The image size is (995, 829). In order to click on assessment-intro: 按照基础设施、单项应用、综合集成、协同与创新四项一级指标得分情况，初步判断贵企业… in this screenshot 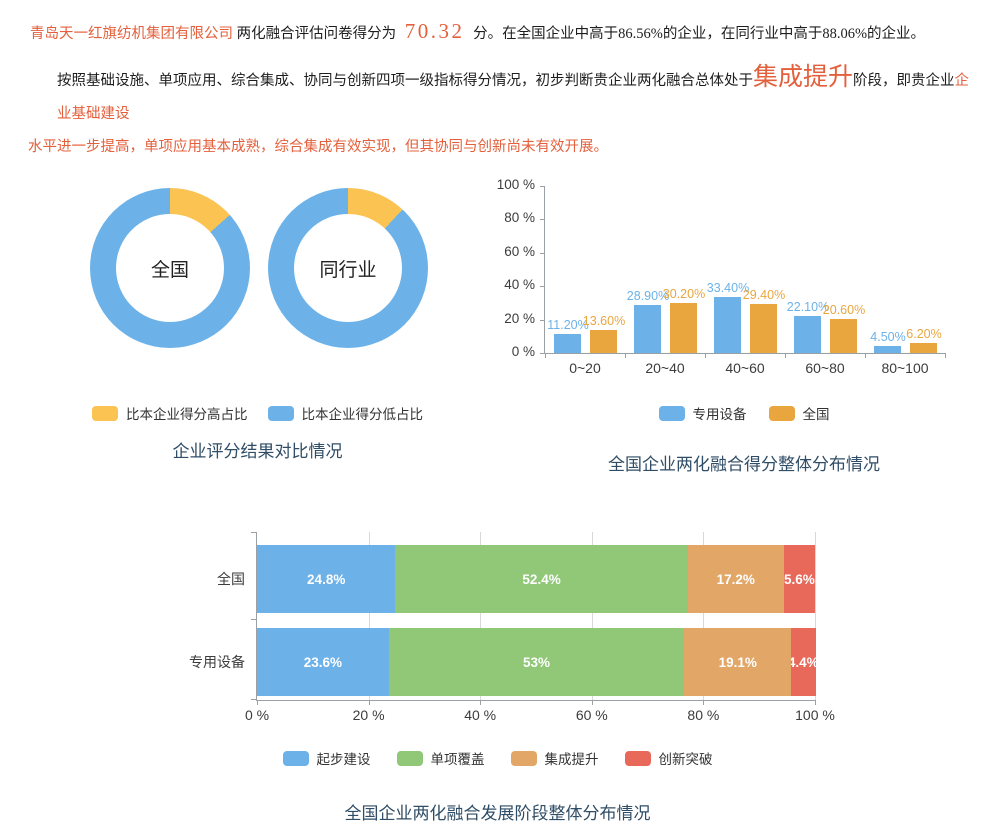, I will do `click(405, 81)`.